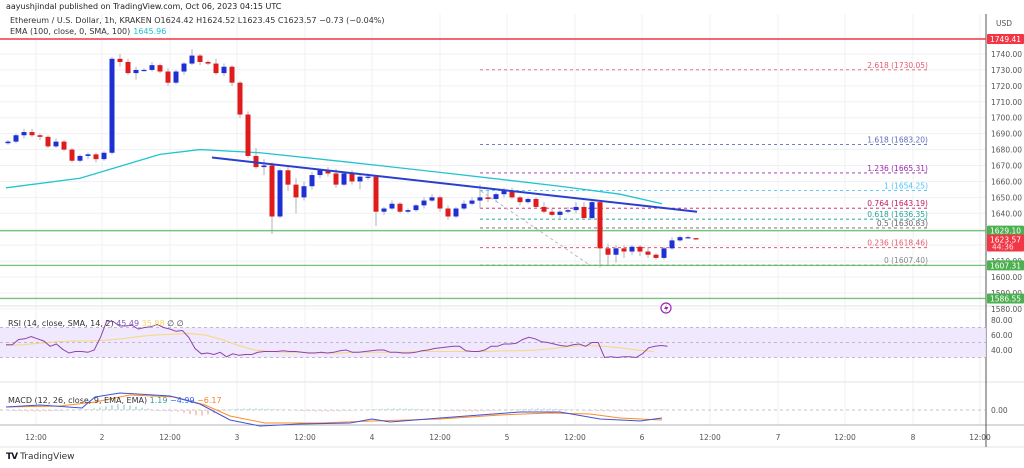 This screenshot has width=1024, height=468. Describe the element at coordinates (128, 323) in the screenshot. I see `rsi-value: 45.49` at that location.